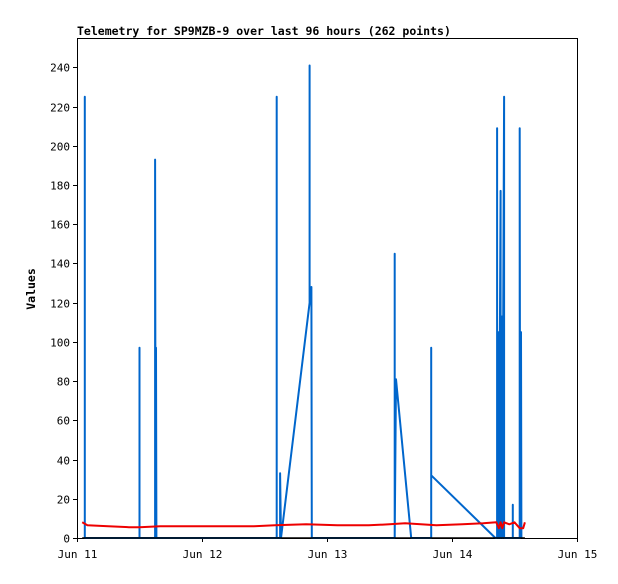 This screenshot has height=584, width=618. What do you see at coordinates (63, 421) in the screenshot?
I see `y-tick-label: 60` at bounding box center [63, 421].